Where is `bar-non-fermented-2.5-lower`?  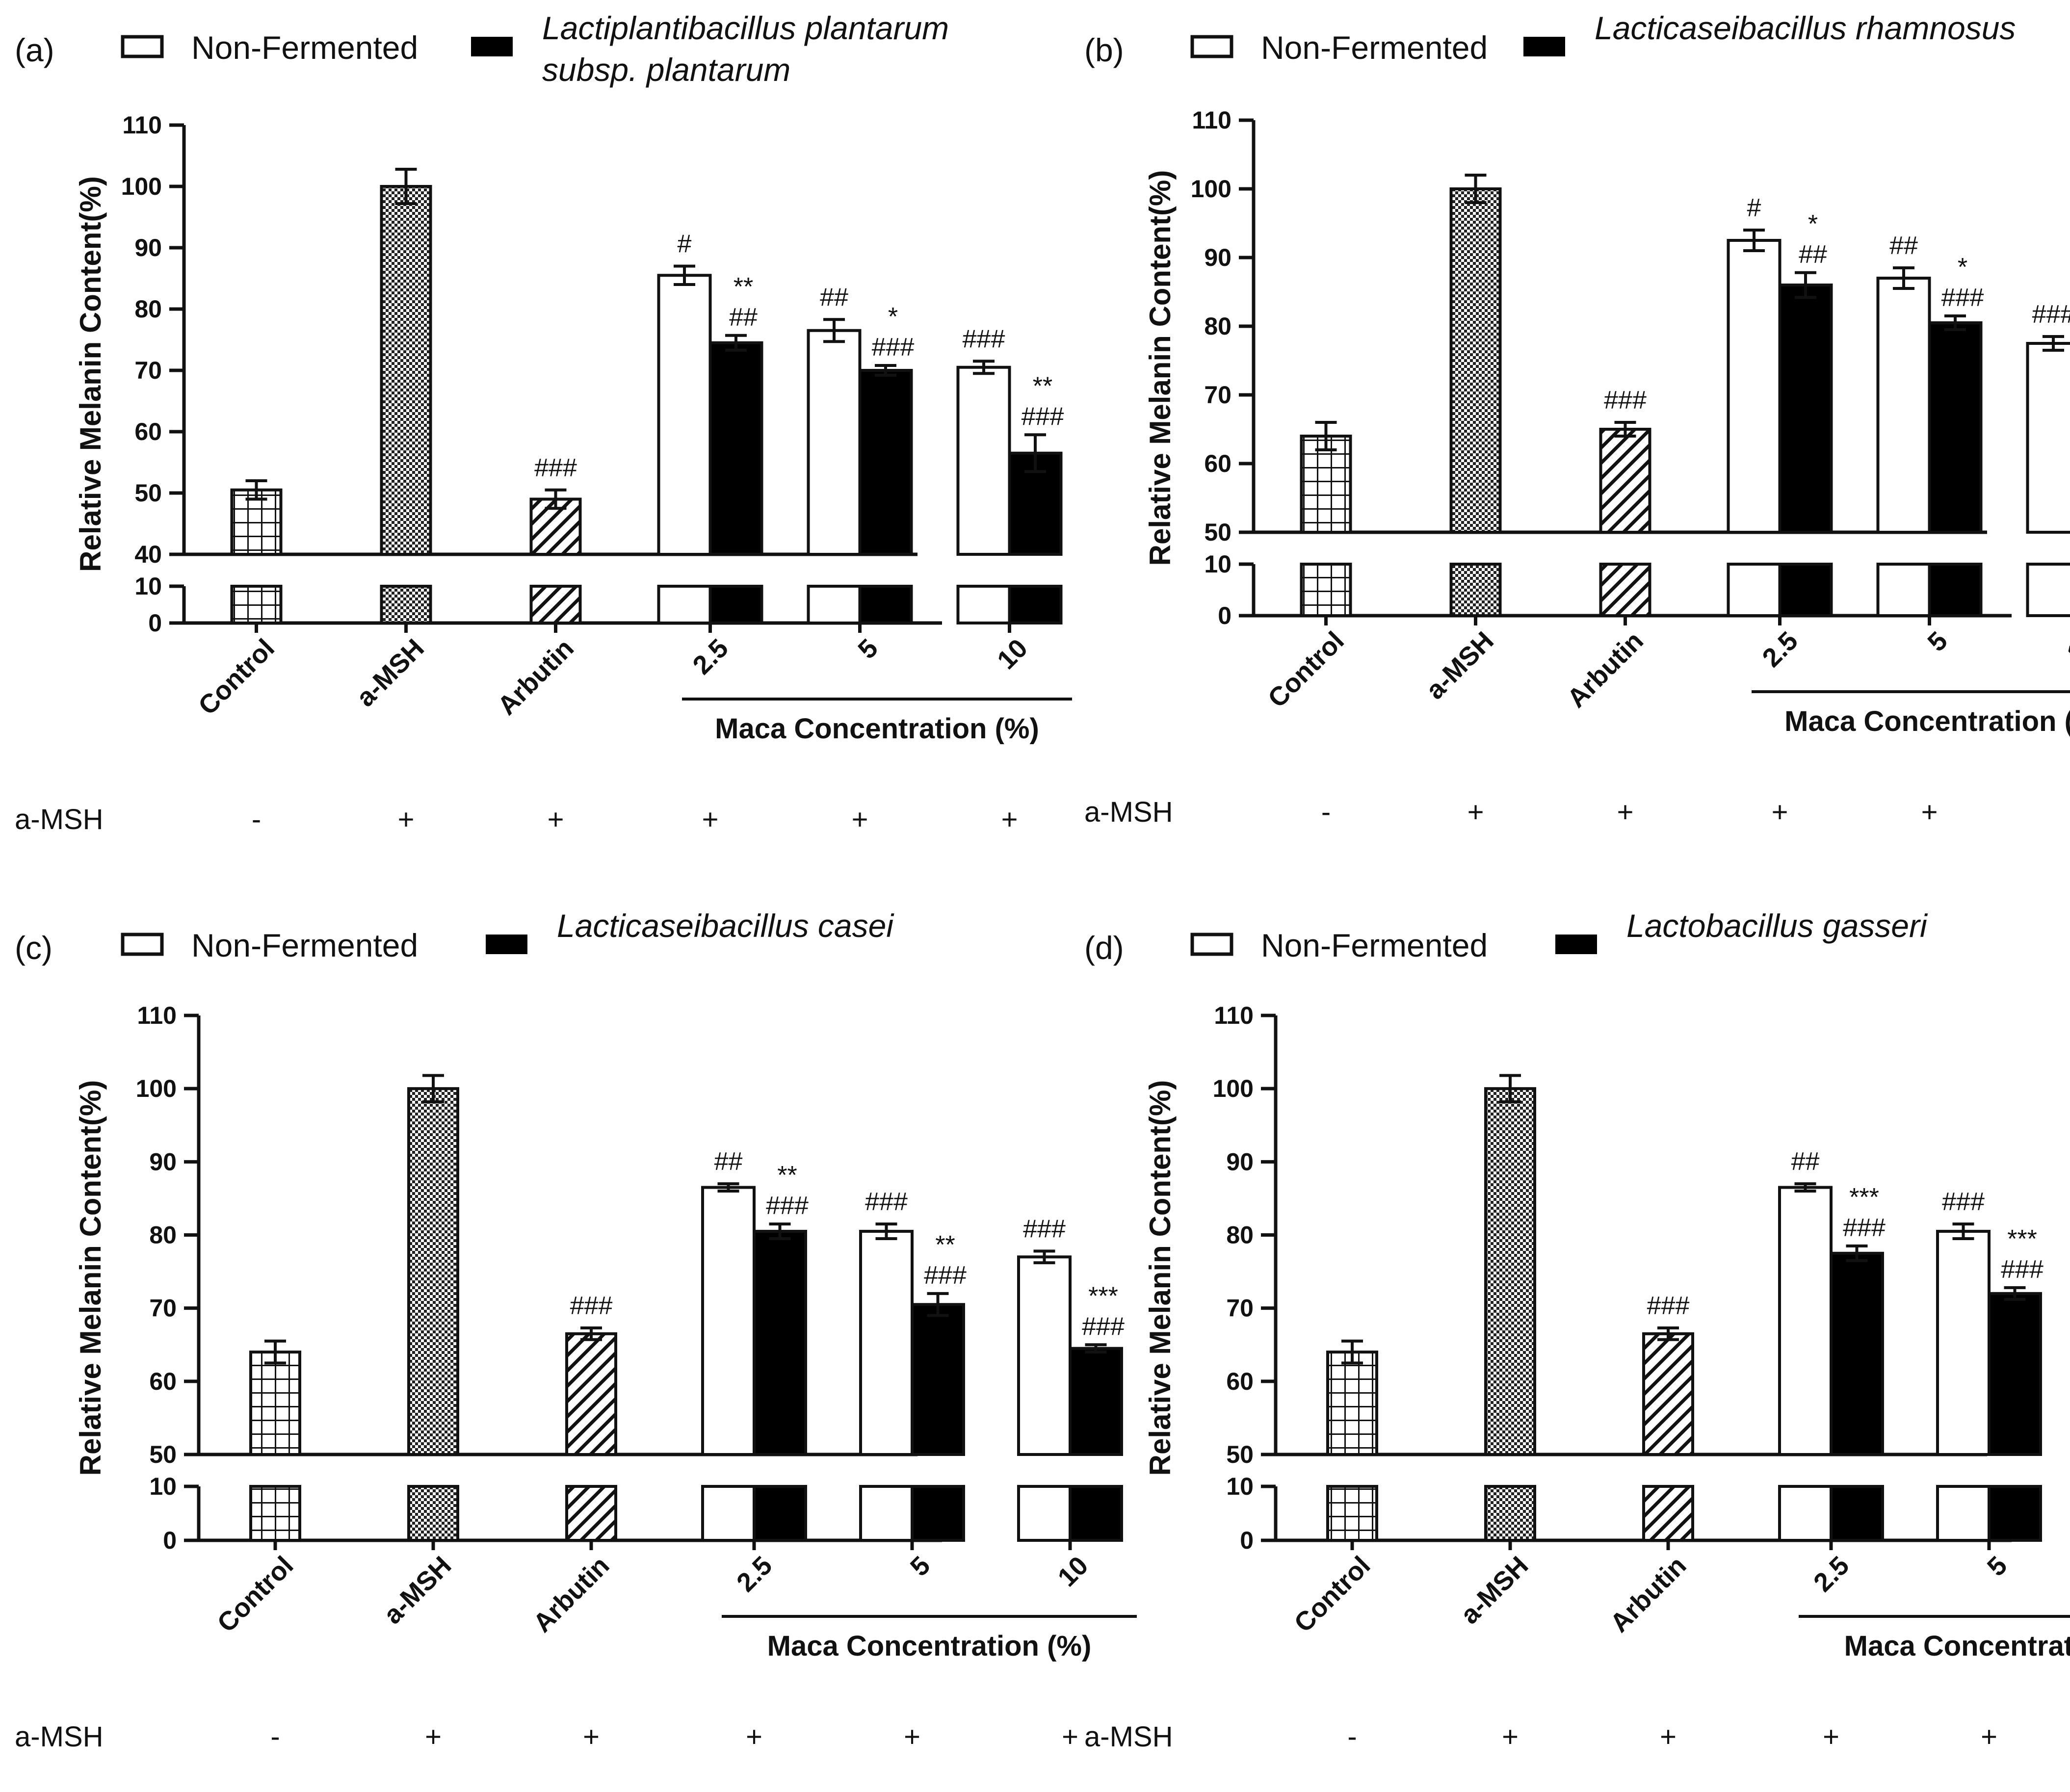
bar-non-fermented-2.5-lower is located at coordinates (1805, 1514).